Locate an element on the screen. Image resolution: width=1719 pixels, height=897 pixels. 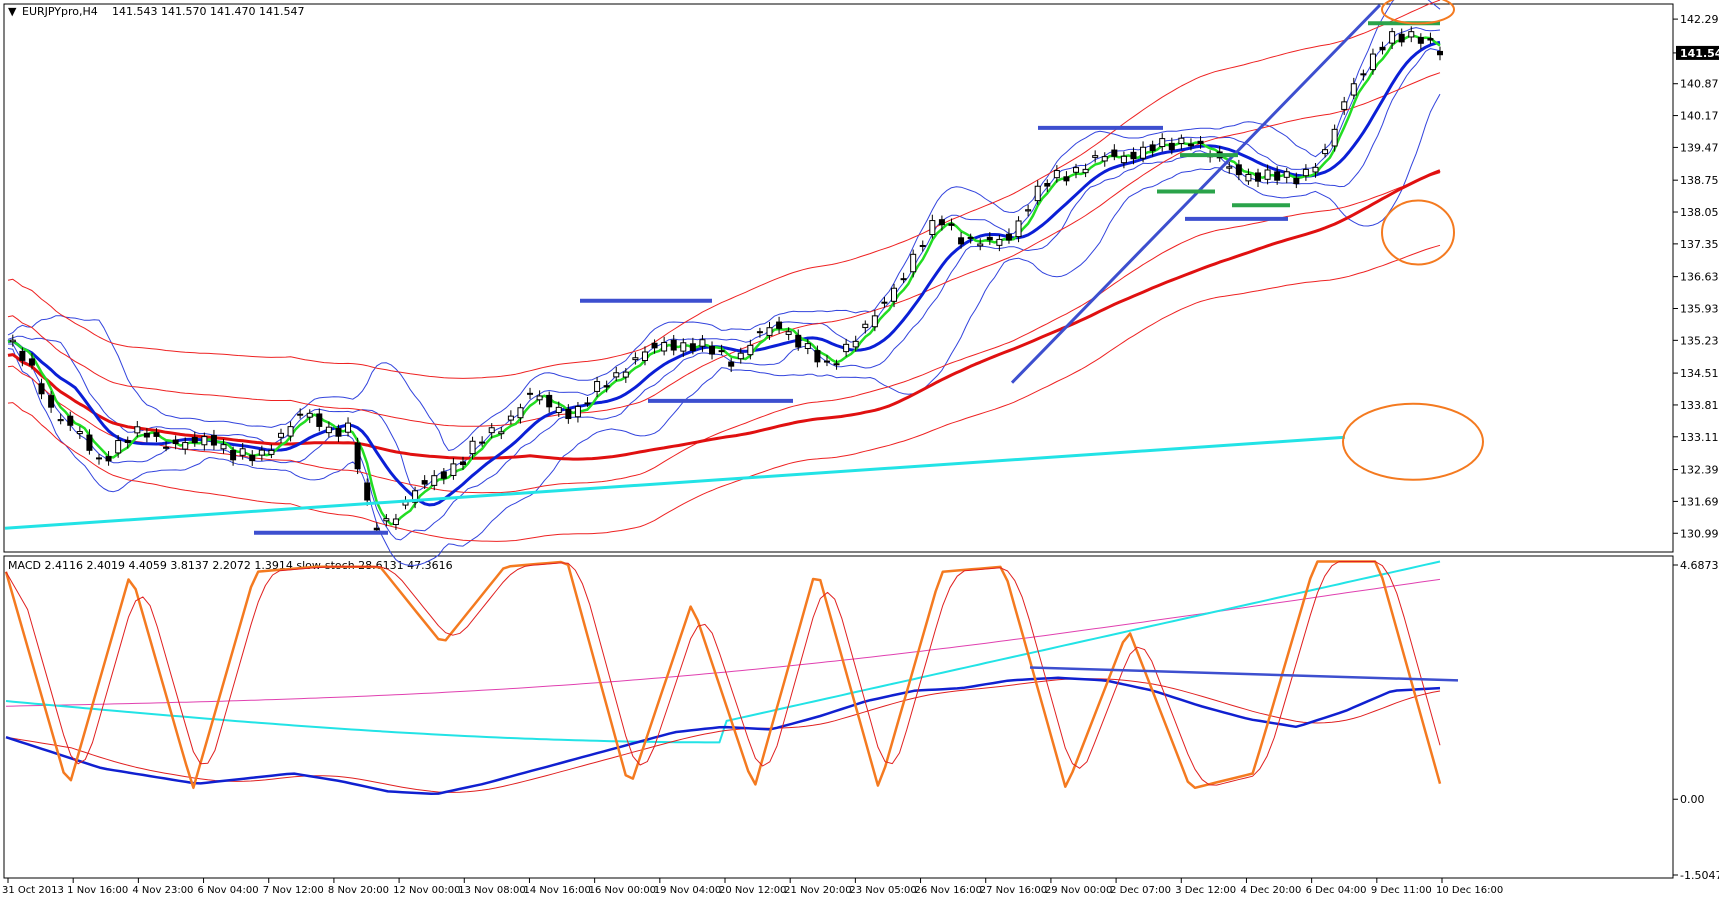
time-tick-label: 19 Nov 04:00 is located at coordinates (687, 890).